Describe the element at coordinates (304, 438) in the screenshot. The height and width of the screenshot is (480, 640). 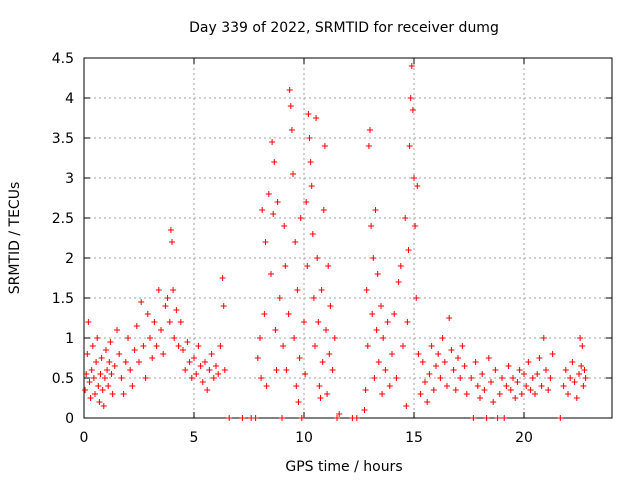
I see `x-tick-label: 10` at that location.